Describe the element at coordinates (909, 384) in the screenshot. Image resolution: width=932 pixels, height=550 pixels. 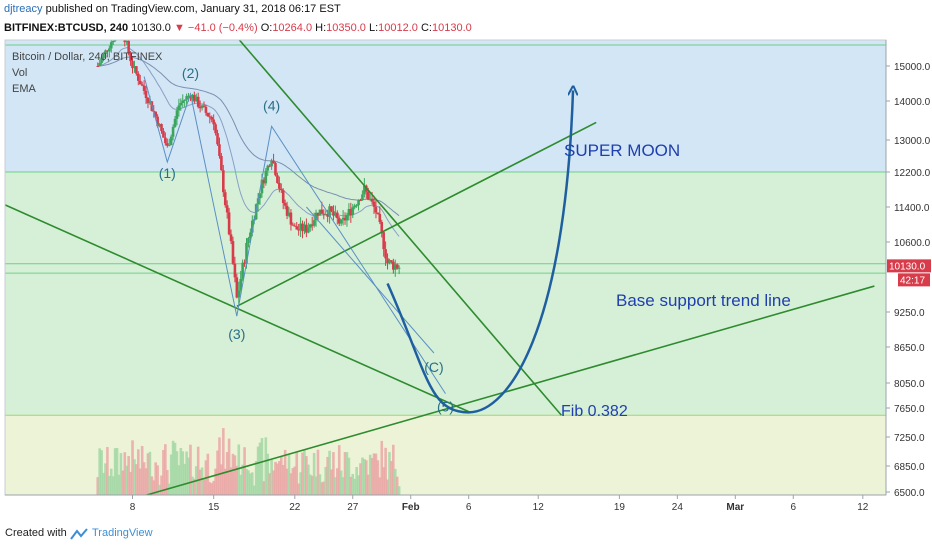
I see `price-tick-label: 8050.0` at that location.